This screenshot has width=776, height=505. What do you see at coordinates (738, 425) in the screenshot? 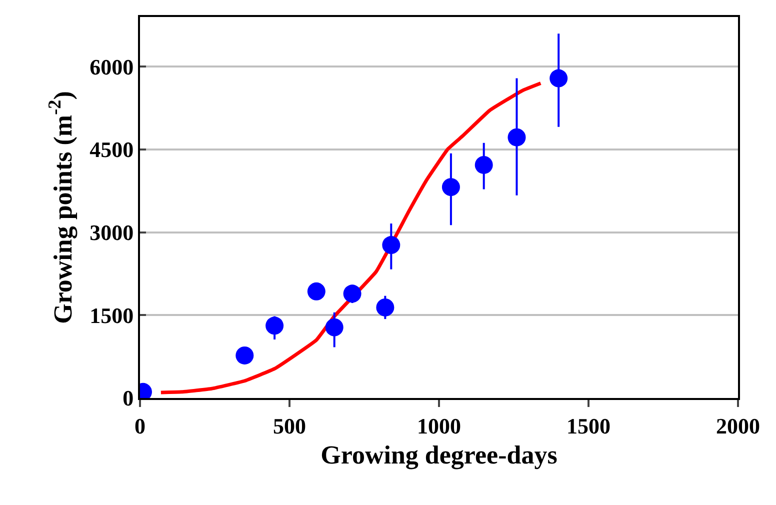
I see `x-tick-label: 2000` at bounding box center [738, 425].